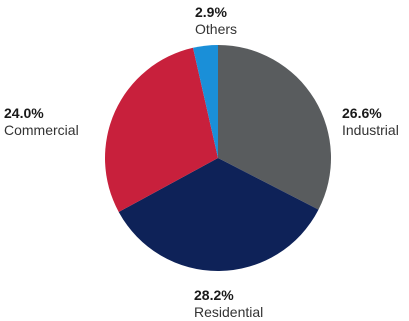  What do you see at coordinates (275, 127) in the screenshot?
I see `pie-slice-industrial` at bounding box center [275, 127].